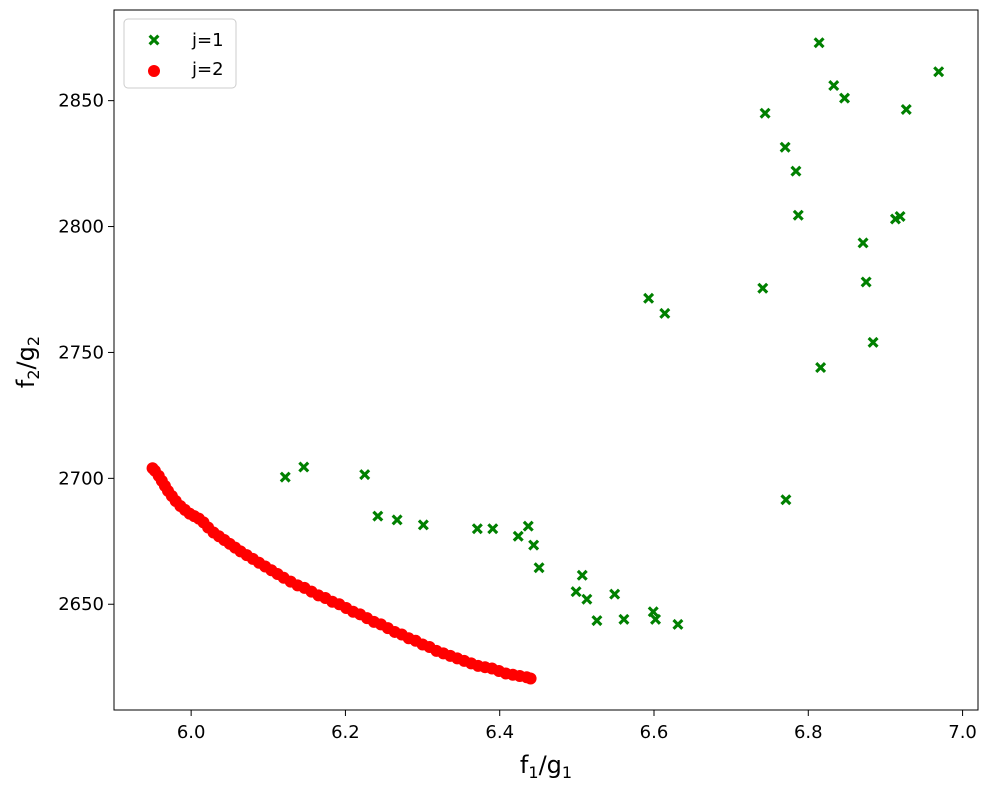 This screenshot has height=790, width=988. What do you see at coordinates (180, 53) in the screenshot?
I see `legend: j=1 j=2` at bounding box center [180, 53].